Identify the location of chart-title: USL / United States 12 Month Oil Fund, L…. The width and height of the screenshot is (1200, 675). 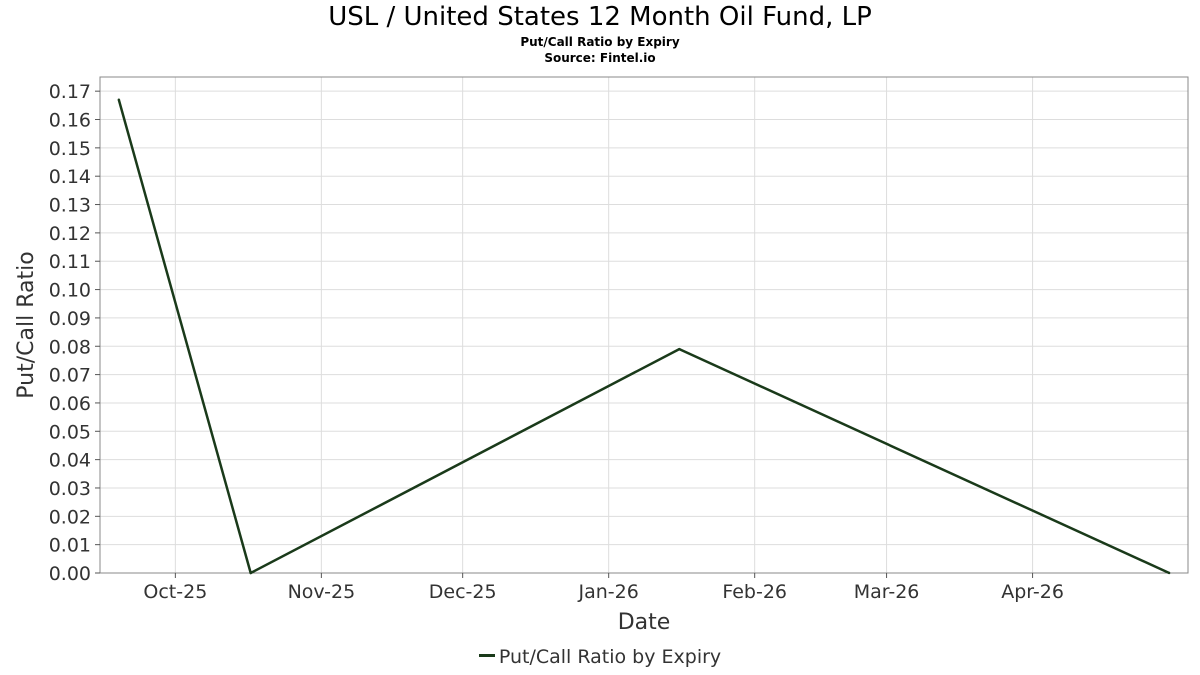
(600, 17).